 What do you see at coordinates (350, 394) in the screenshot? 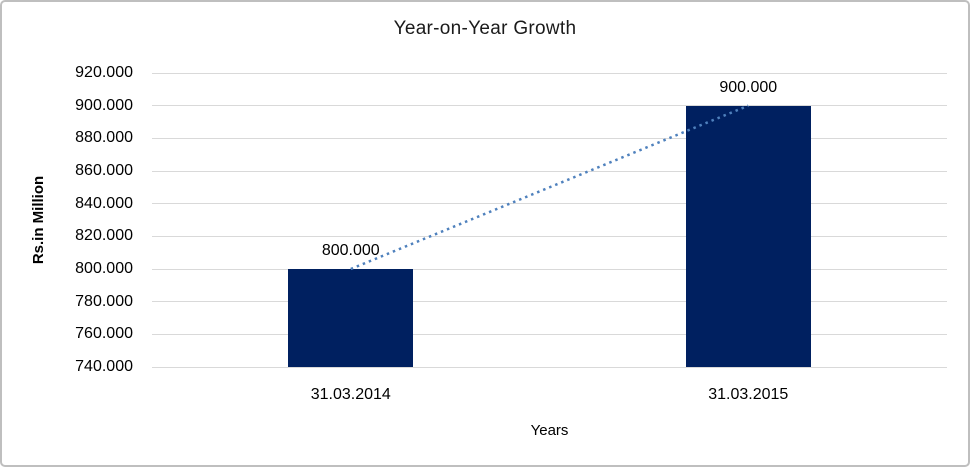
I see `x-tick-label-31.03.2014: 31.03.2014` at bounding box center [350, 394].